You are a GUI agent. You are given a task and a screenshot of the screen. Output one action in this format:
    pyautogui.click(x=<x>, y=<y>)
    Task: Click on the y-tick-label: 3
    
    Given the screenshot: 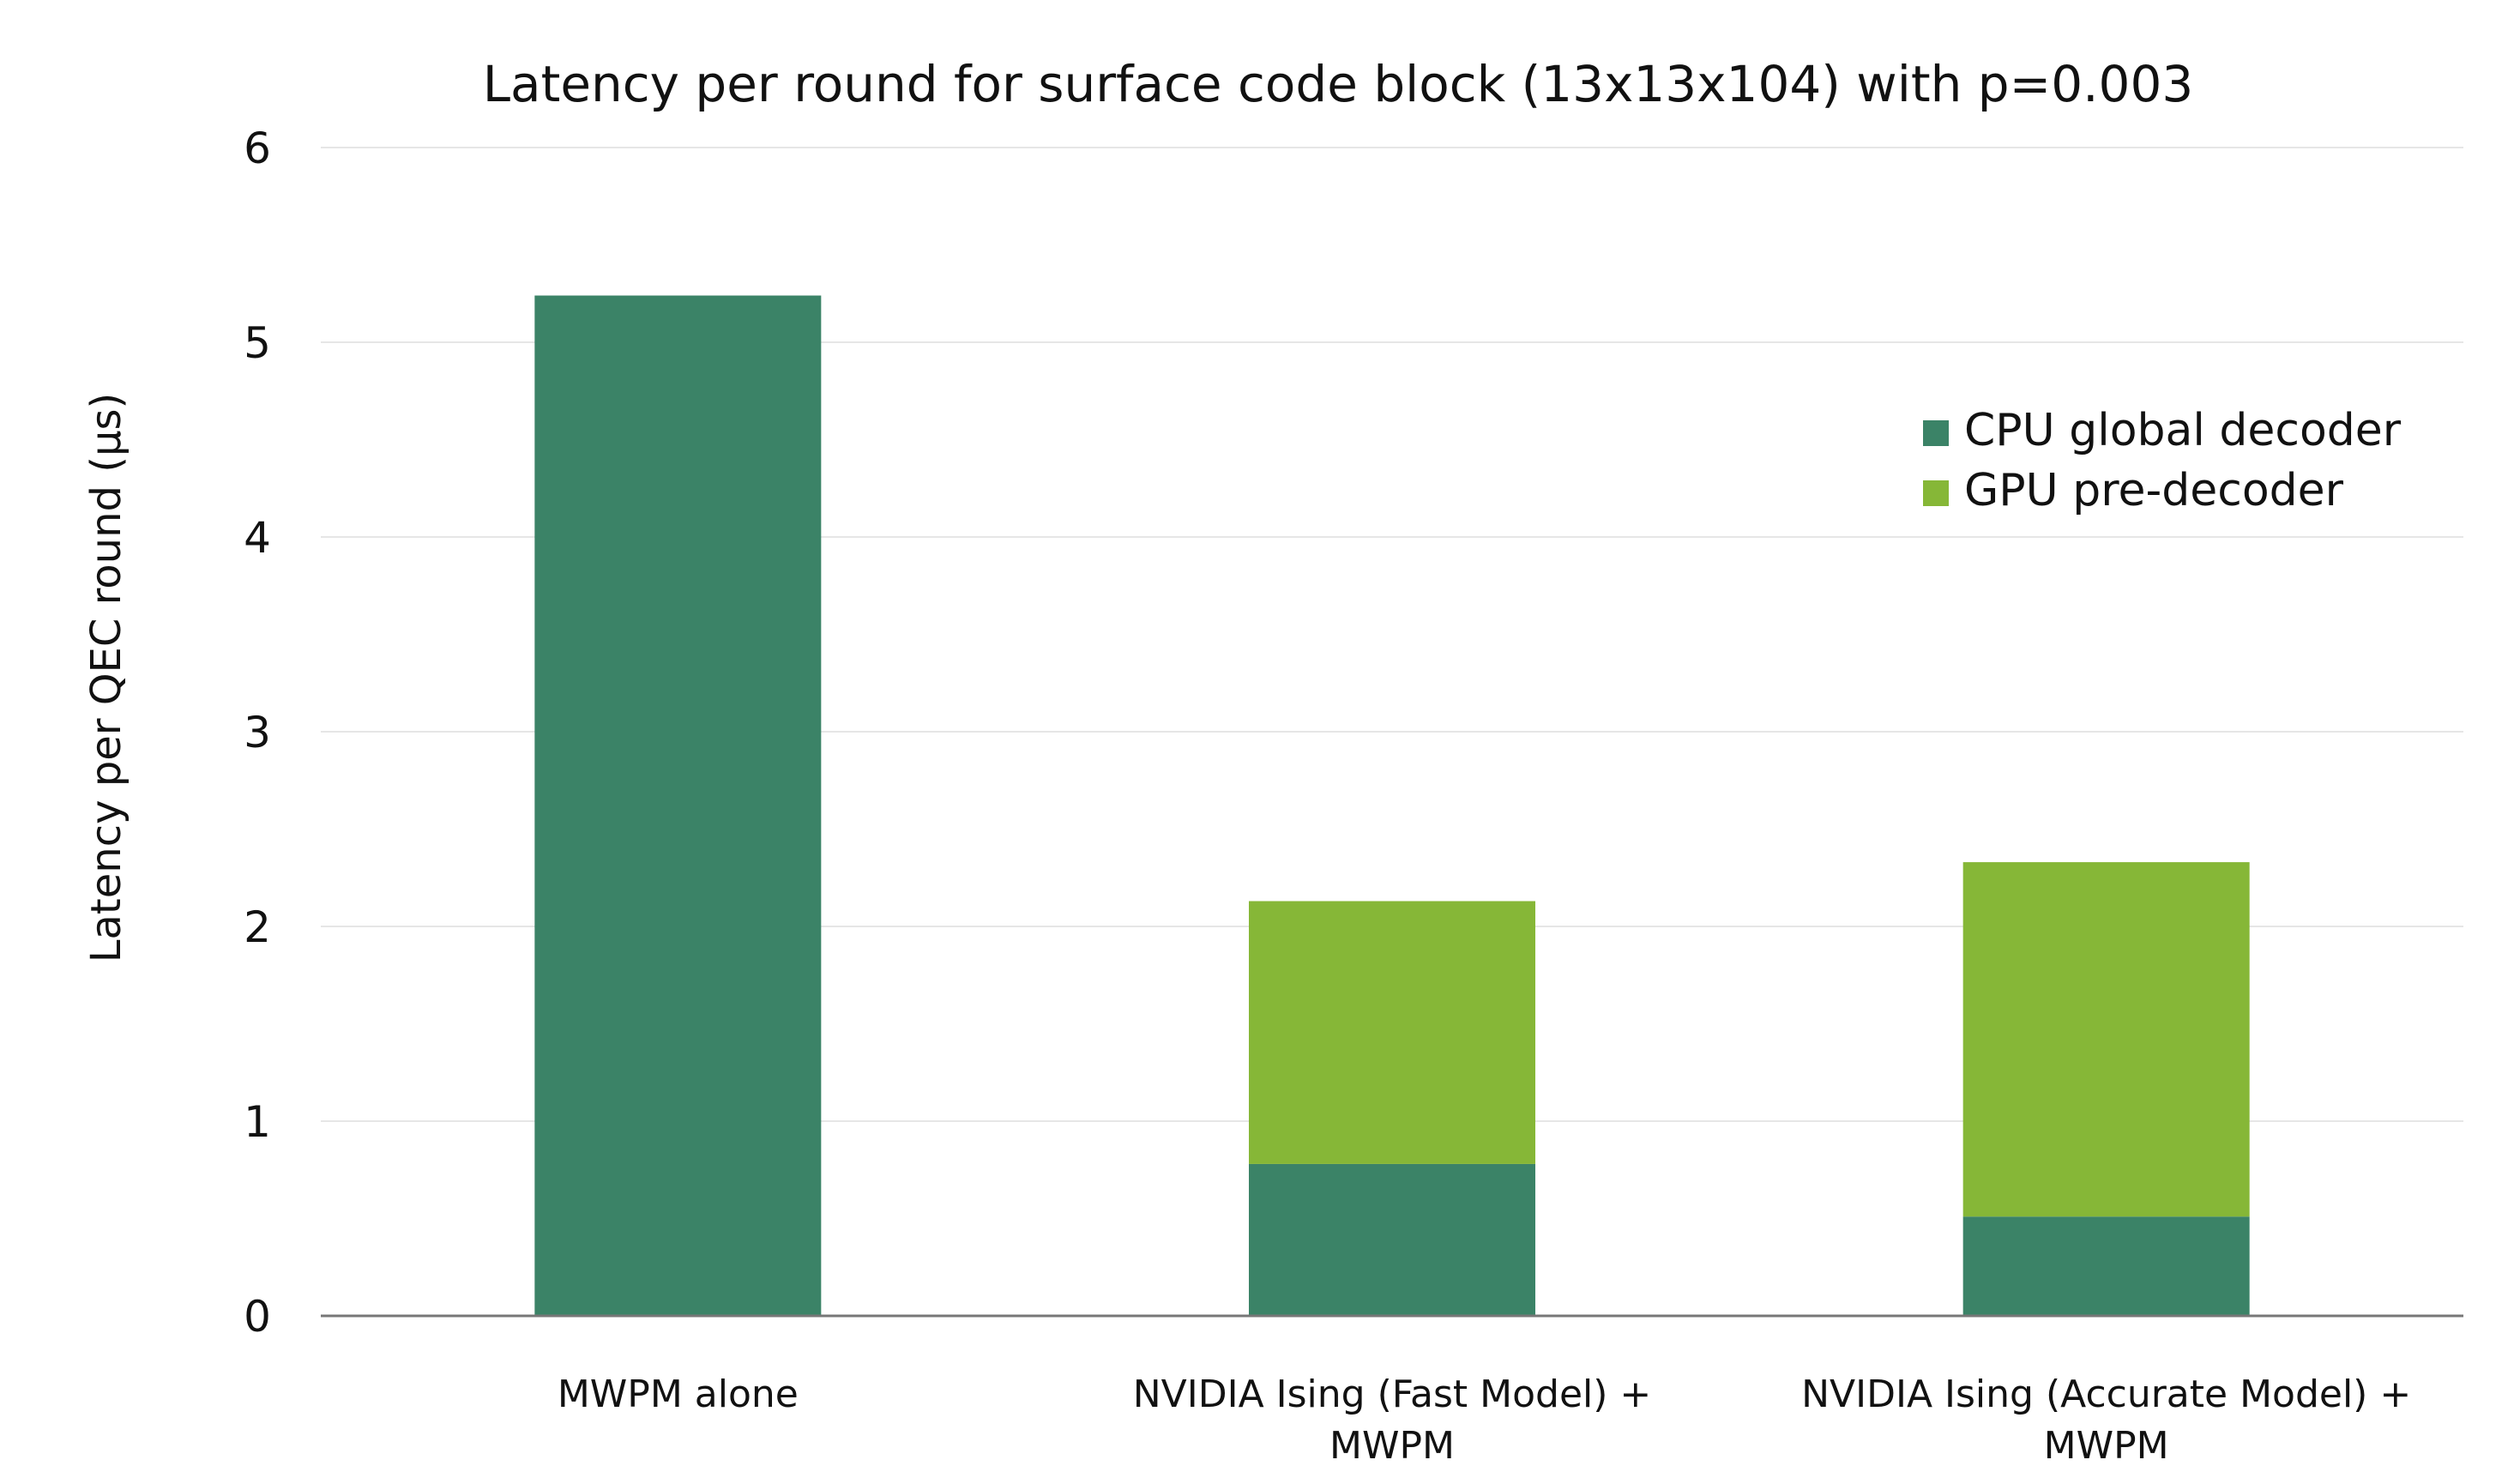 What is the action you would take?
    pyautogui.click(x=257, y=732)
    